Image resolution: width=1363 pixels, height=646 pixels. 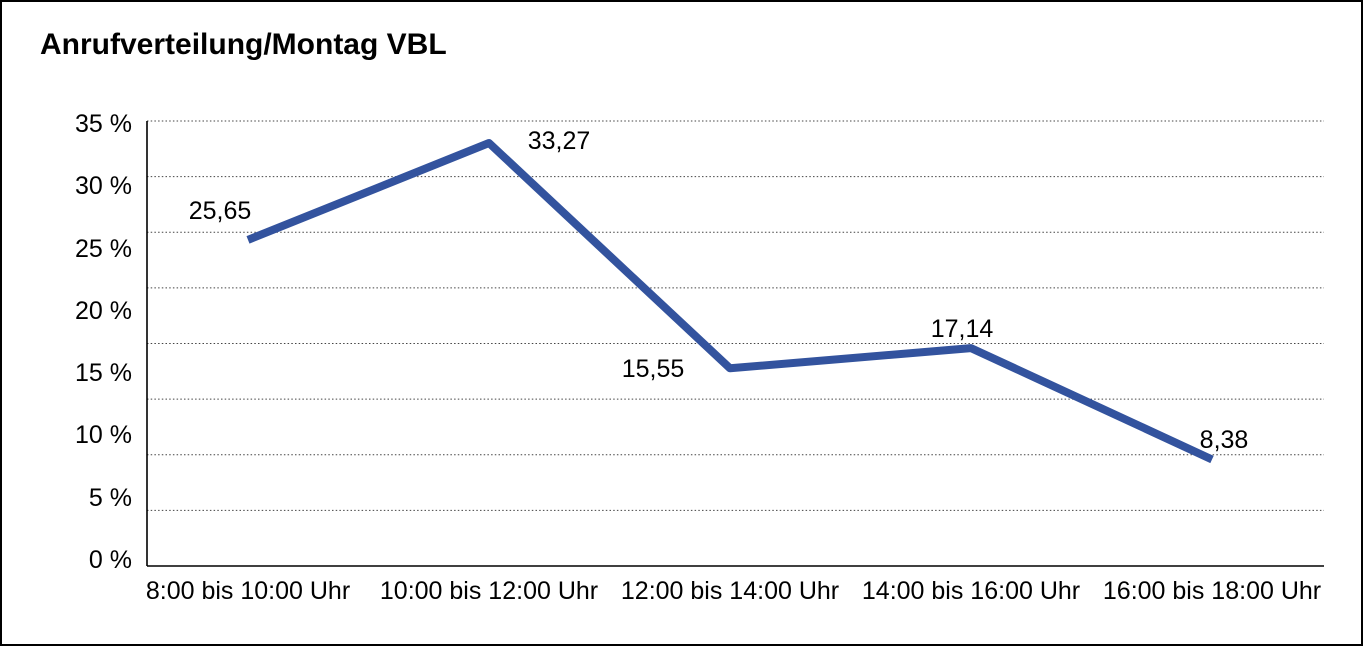 I want to click on x-tick-label: 16:00 bis 18:00 Uhr, so click(x=1212, y=591).